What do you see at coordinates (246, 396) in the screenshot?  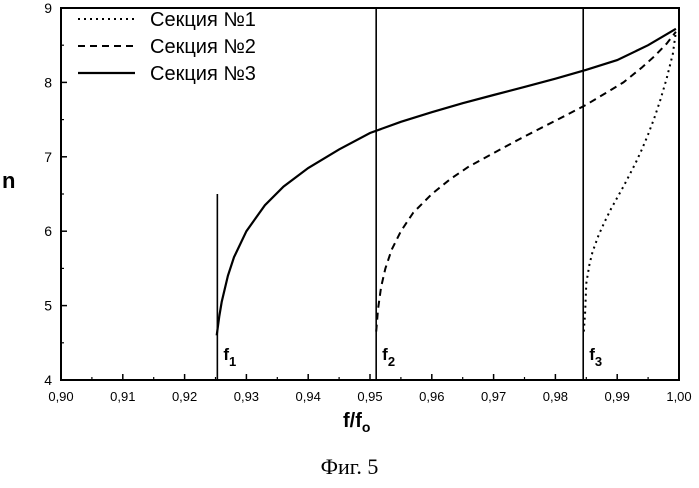 I see `x-tick-label: 0,93` at bounding box center [246, 396].